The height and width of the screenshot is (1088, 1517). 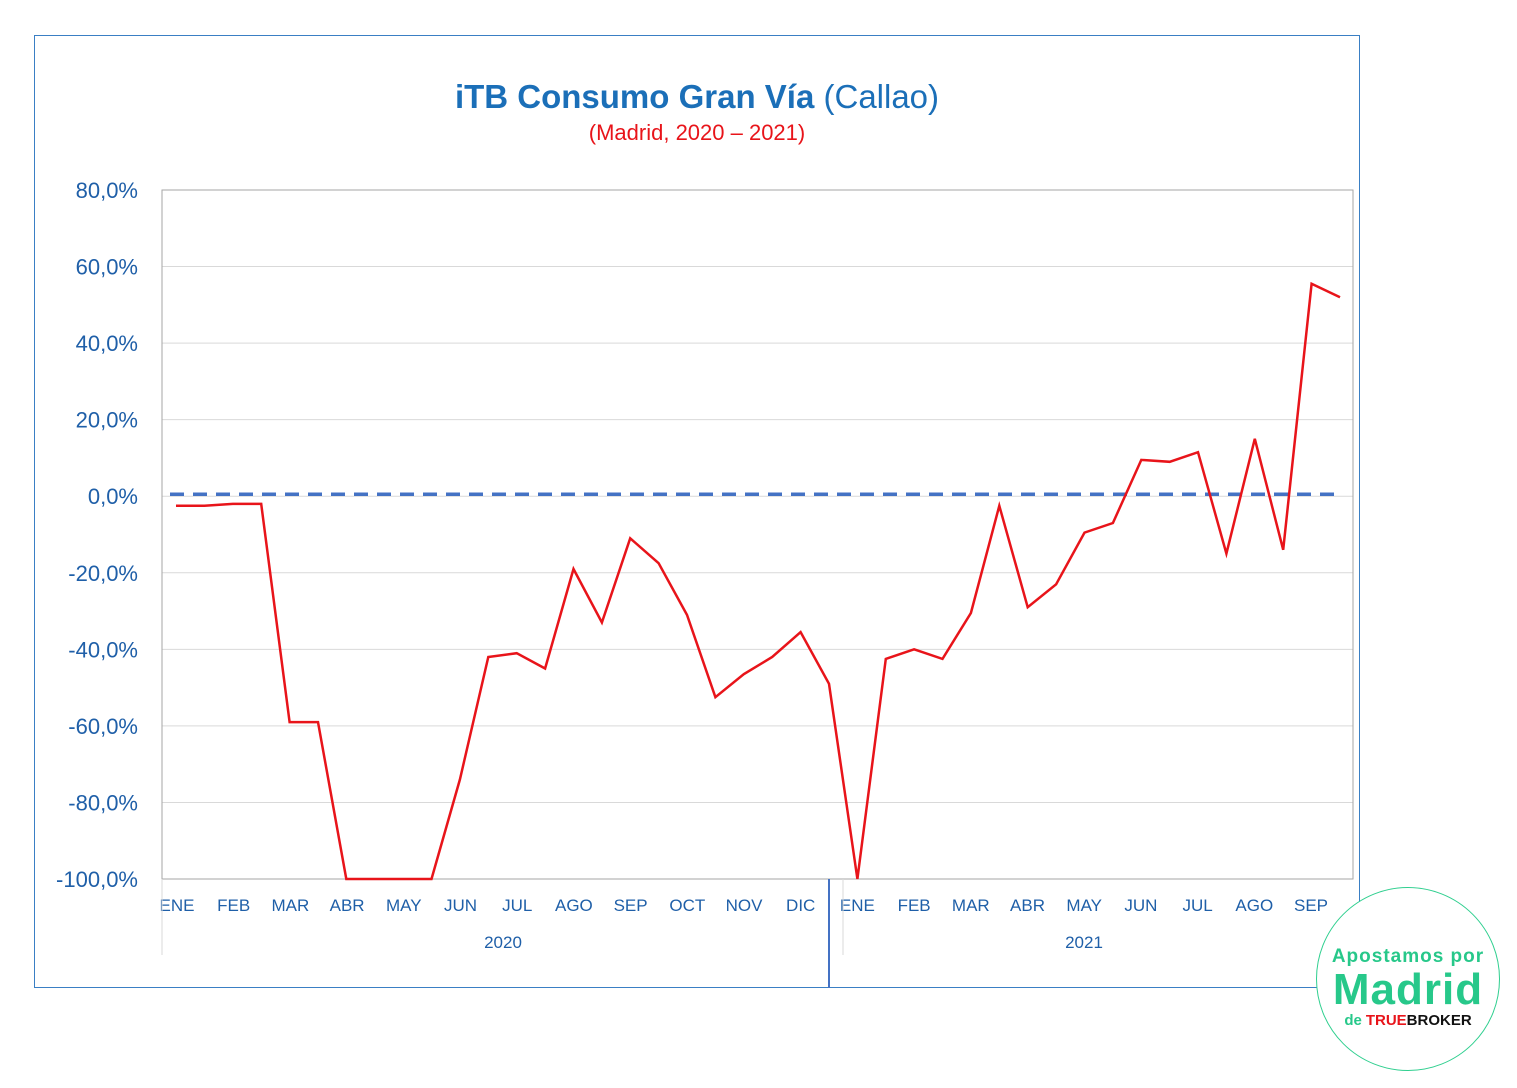 What do you see at coordinates (745, 905) in the screenshot?
I see `x-tick-month: NOV` at bounding box center [745, 905].